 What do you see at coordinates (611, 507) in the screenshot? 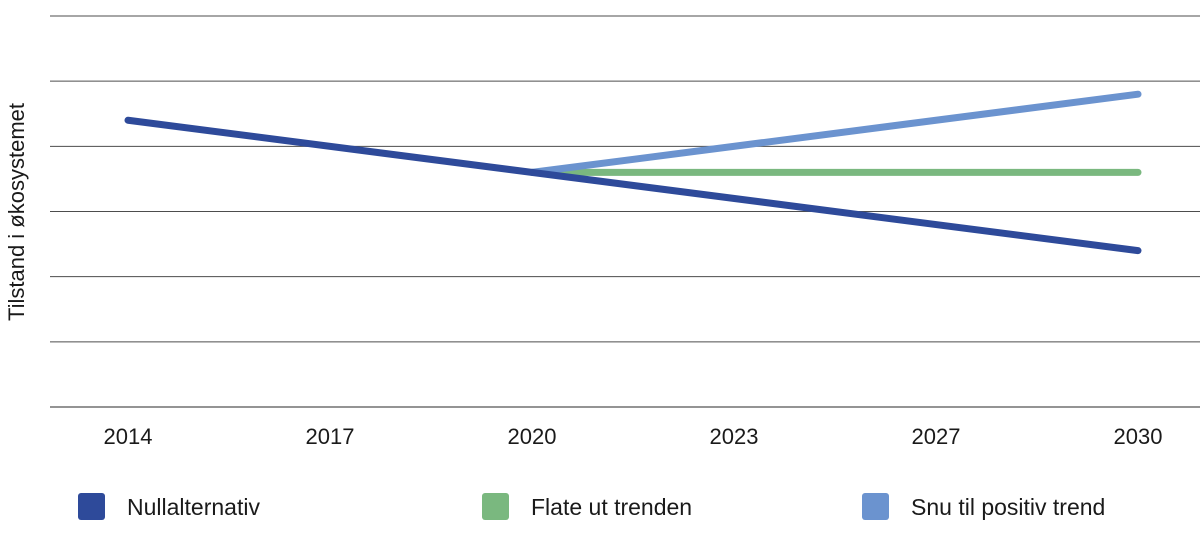
I see `legend-label: Flate ut trenden` at bounding box center [611, 507].